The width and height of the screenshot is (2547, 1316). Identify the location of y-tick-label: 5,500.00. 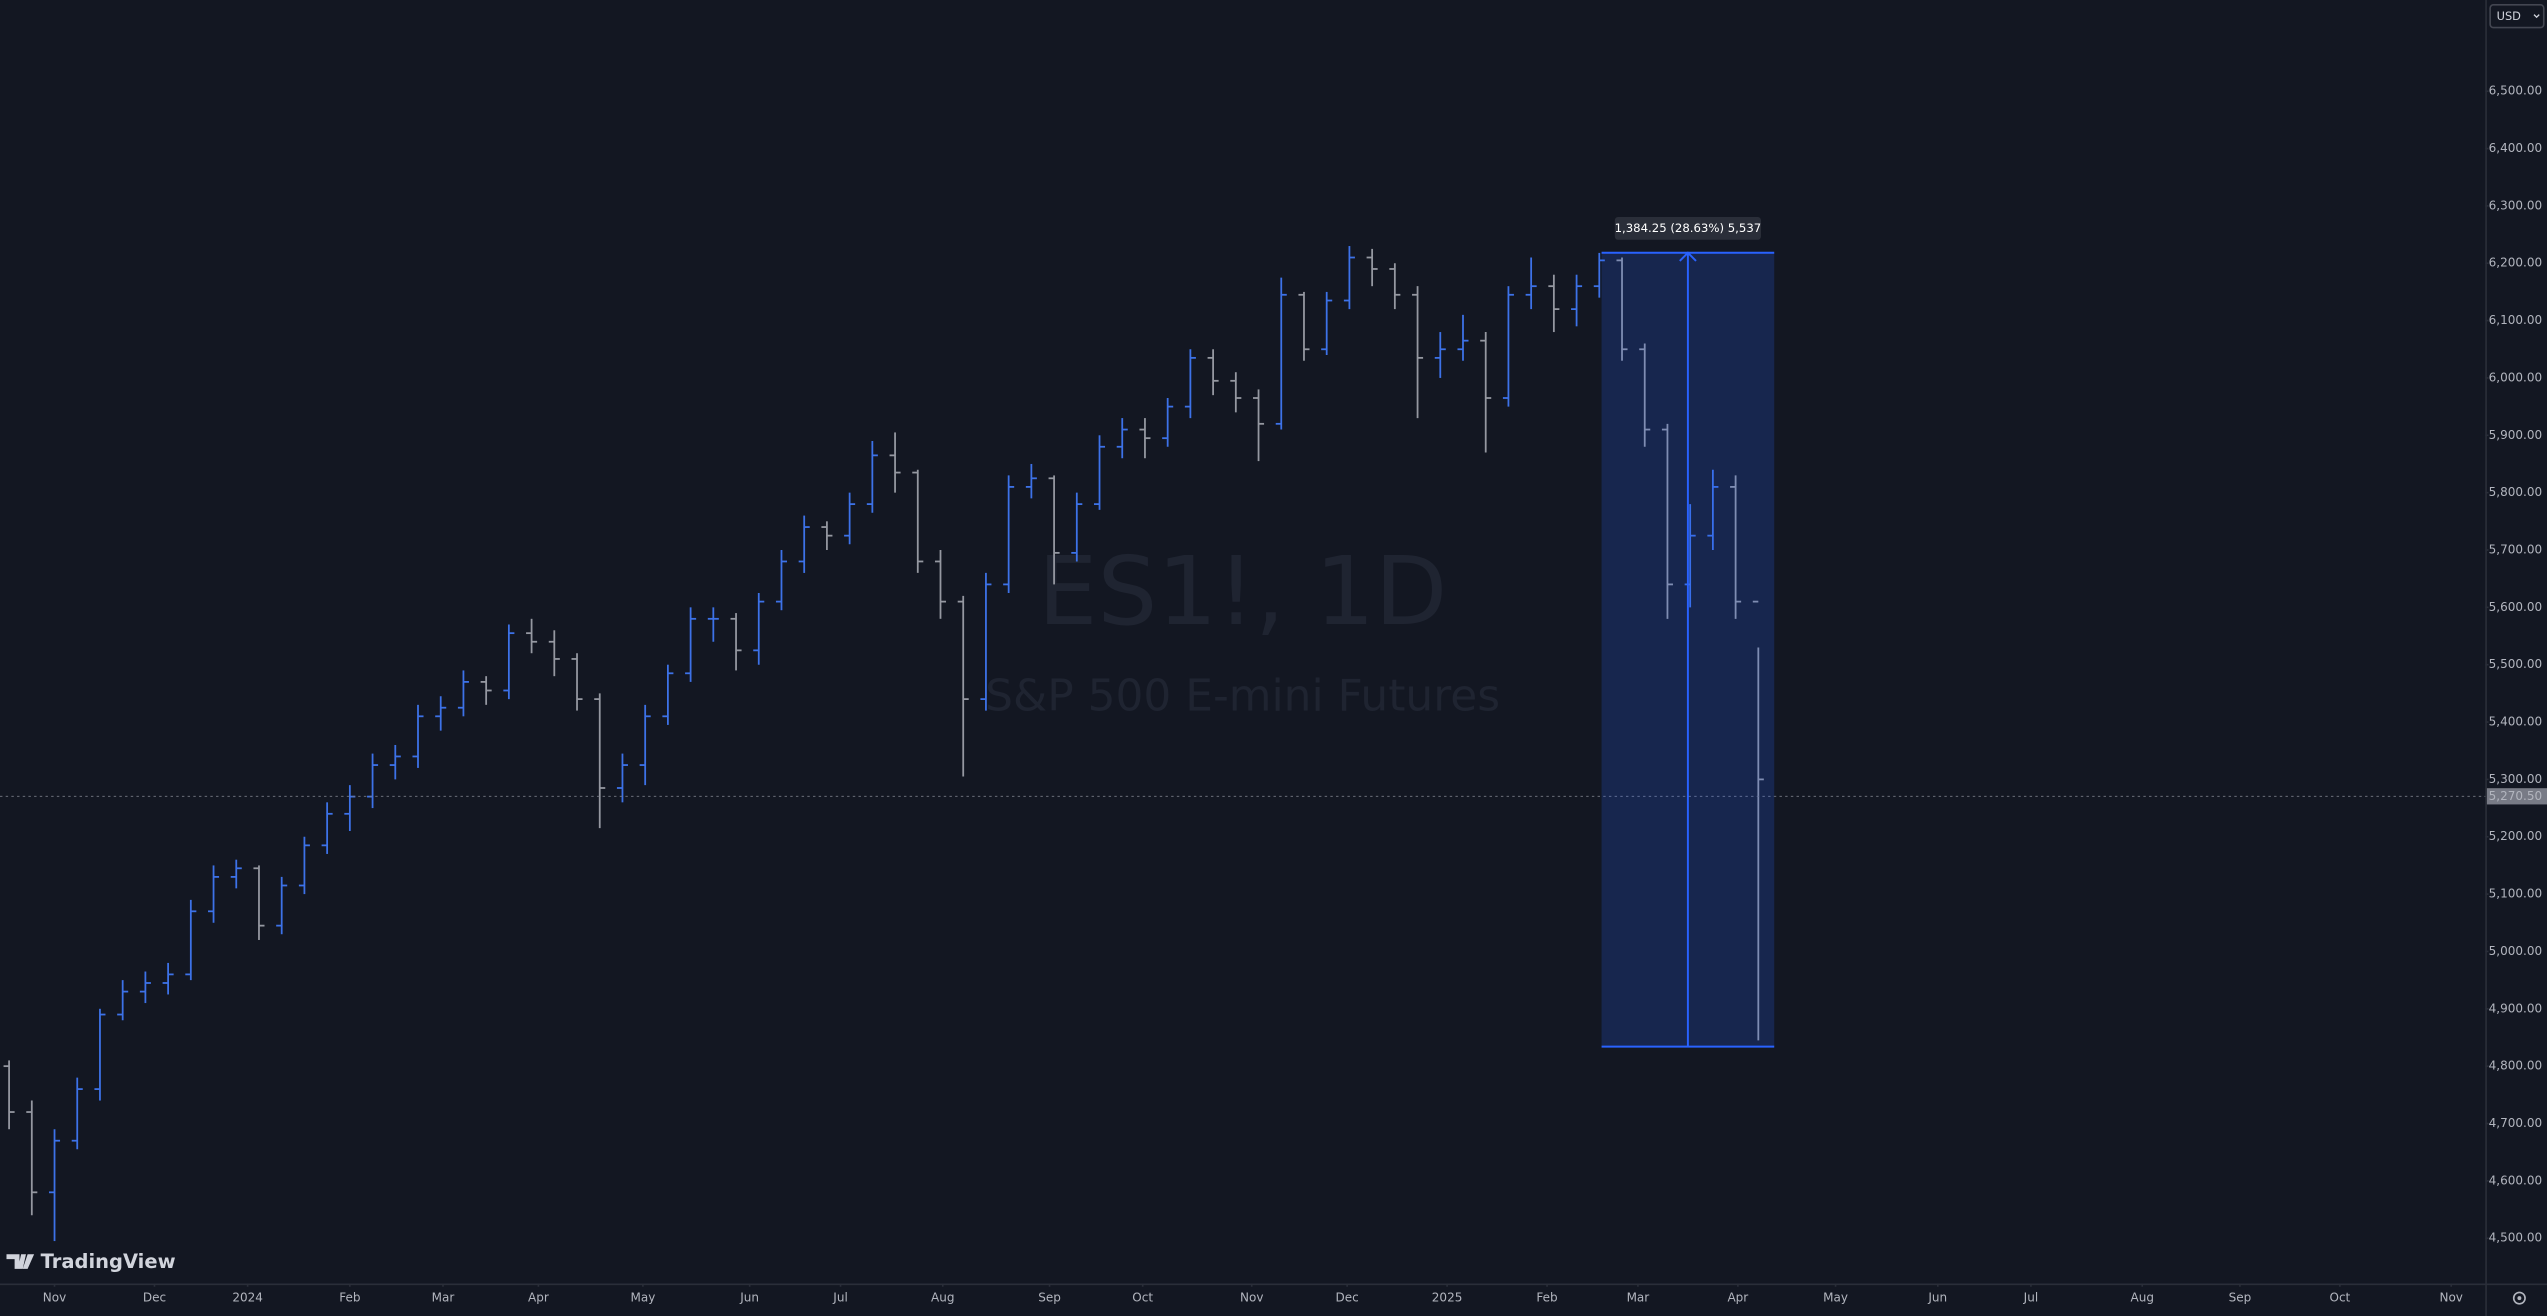
(2516, 664).